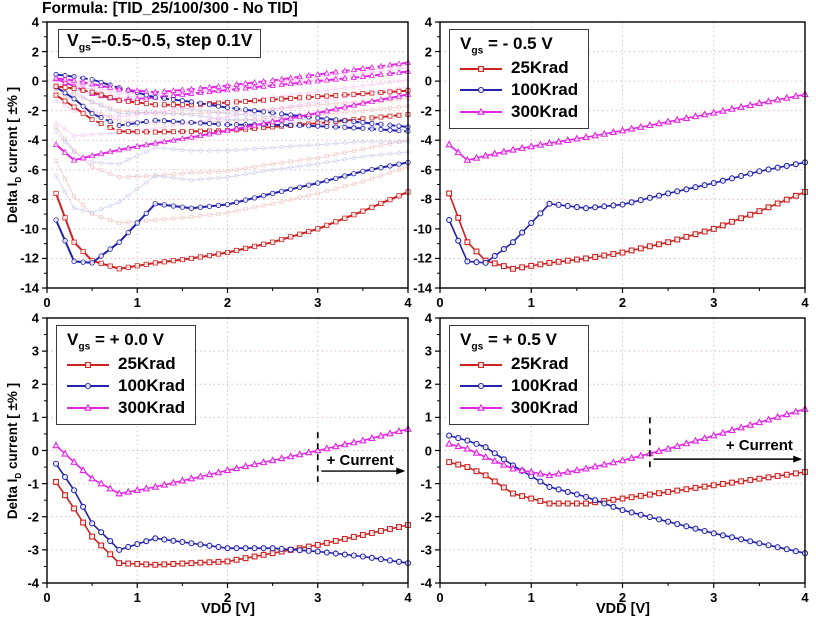  I want to click on legend-br: Vgs = + 0.5 V 25Krad 100Krad 300Krad, so click(519, 375).